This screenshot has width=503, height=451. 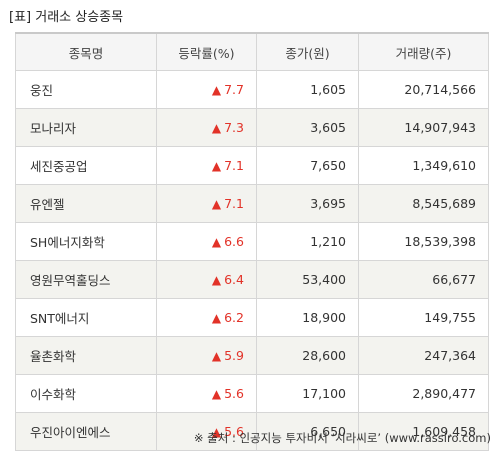 I want to click on closing-price: 3,605, so click(x=307, y=127).